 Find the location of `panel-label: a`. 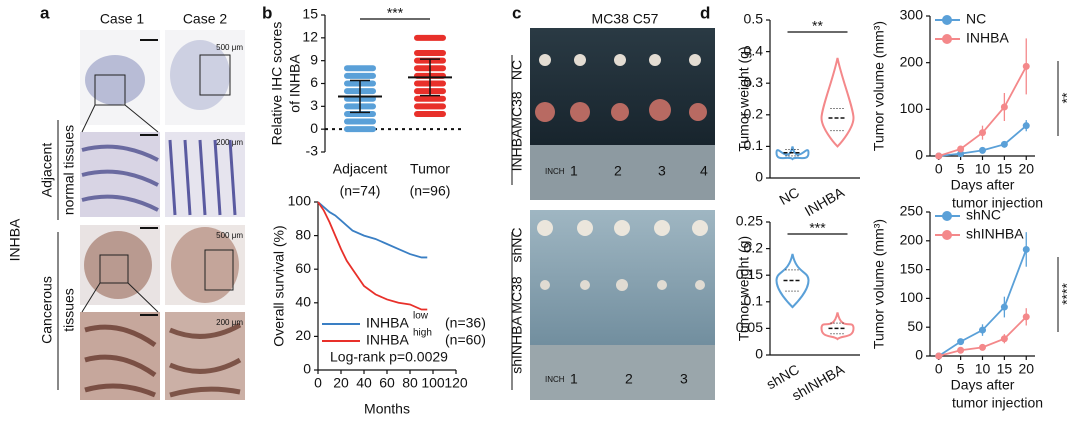

panel-label: a is located at coordinates (45, 12).